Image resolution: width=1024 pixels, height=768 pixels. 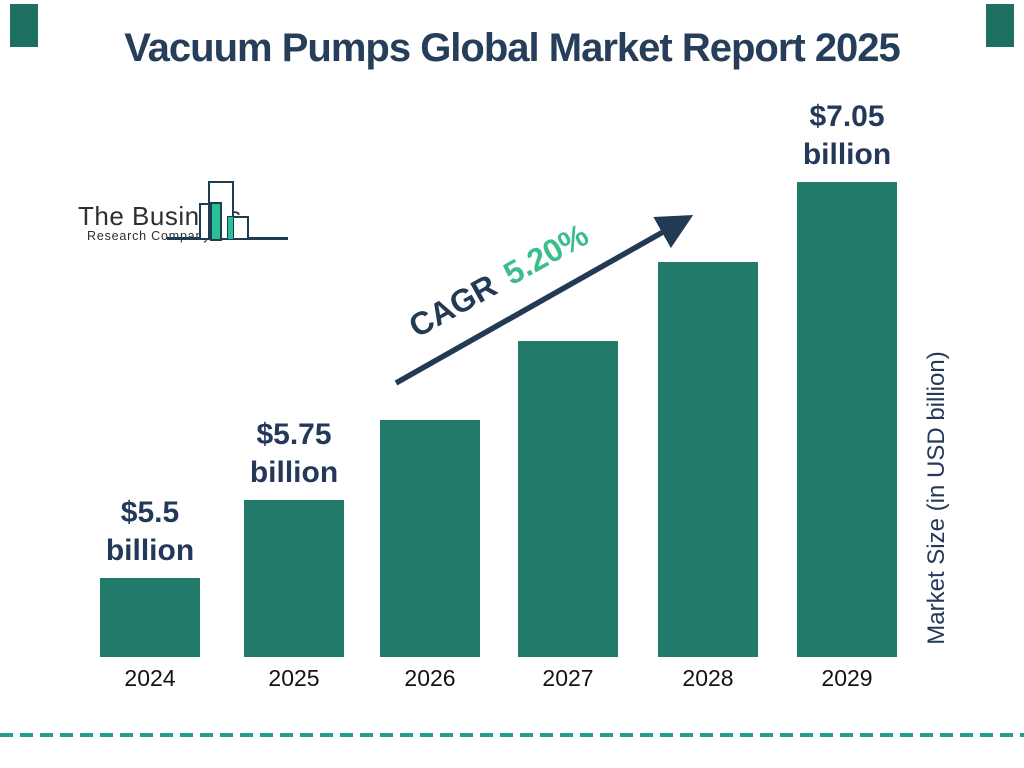 I want to click on value-label-2025: $5.75 billion, so click(x=294, y=454).